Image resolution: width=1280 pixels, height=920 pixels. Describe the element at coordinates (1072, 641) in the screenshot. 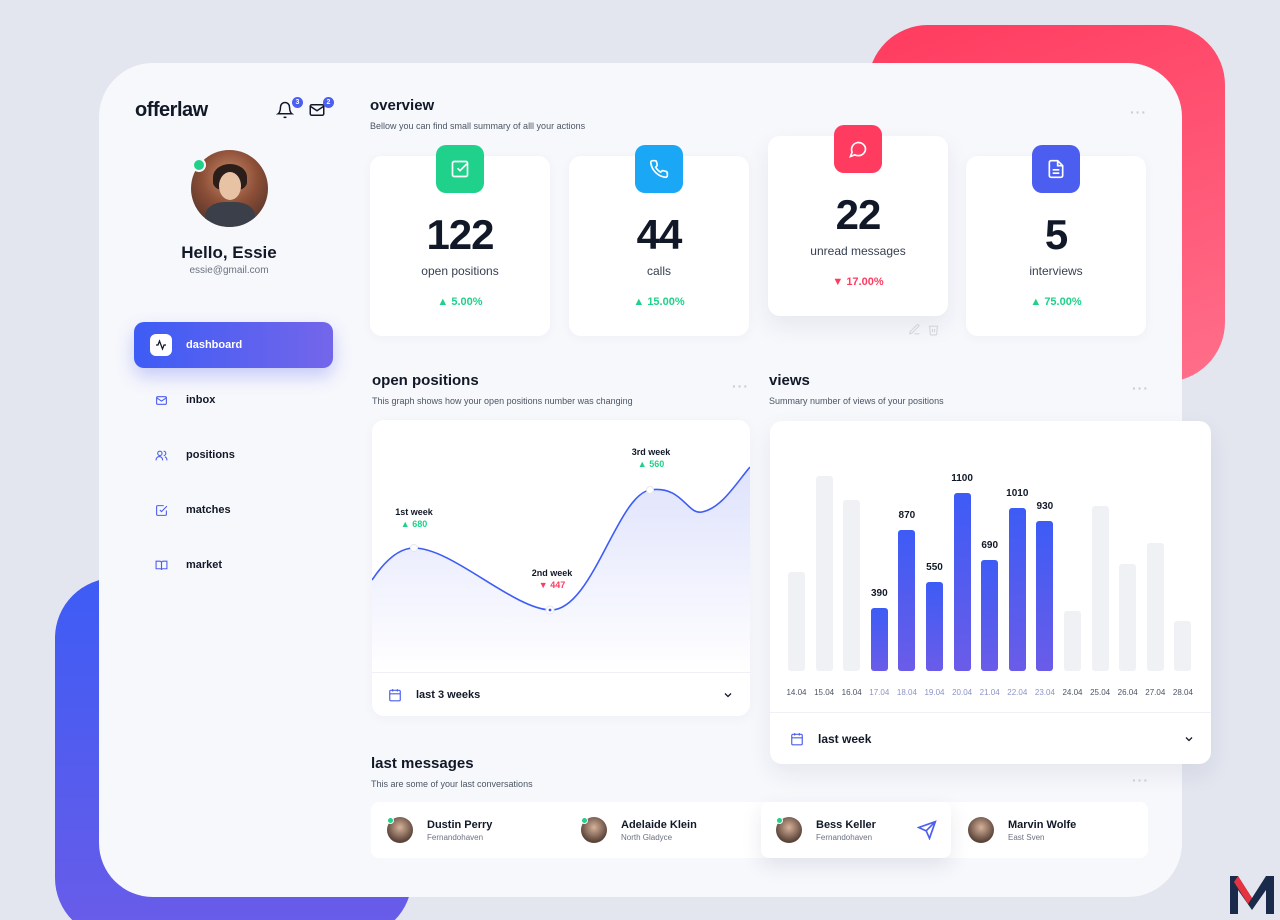

I see `bar-24.04` at that location.